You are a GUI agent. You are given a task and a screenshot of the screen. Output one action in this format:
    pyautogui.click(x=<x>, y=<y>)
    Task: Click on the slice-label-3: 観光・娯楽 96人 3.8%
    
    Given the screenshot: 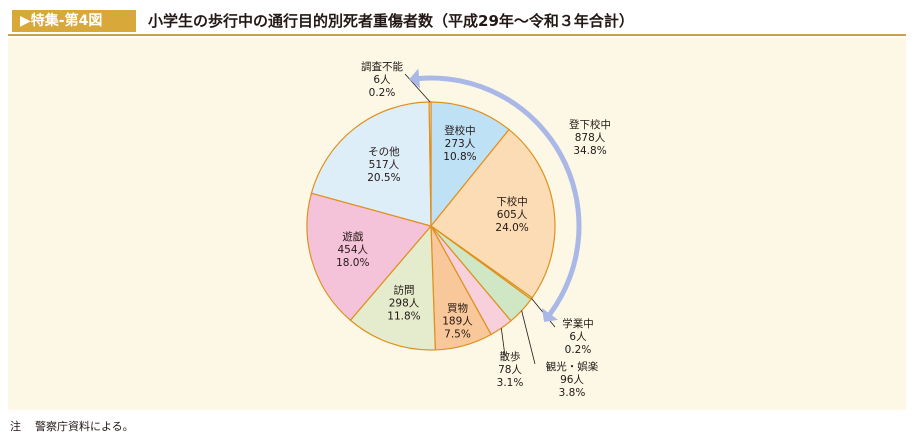 What is the action you would take?
    pyautogui.click(x=572, y=379)
    